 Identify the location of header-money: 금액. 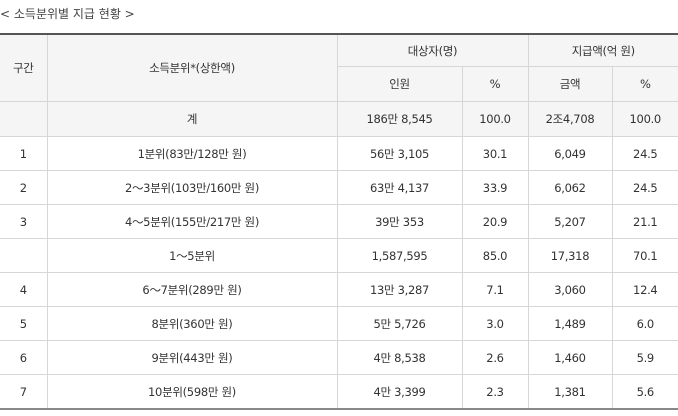
(570, 84).